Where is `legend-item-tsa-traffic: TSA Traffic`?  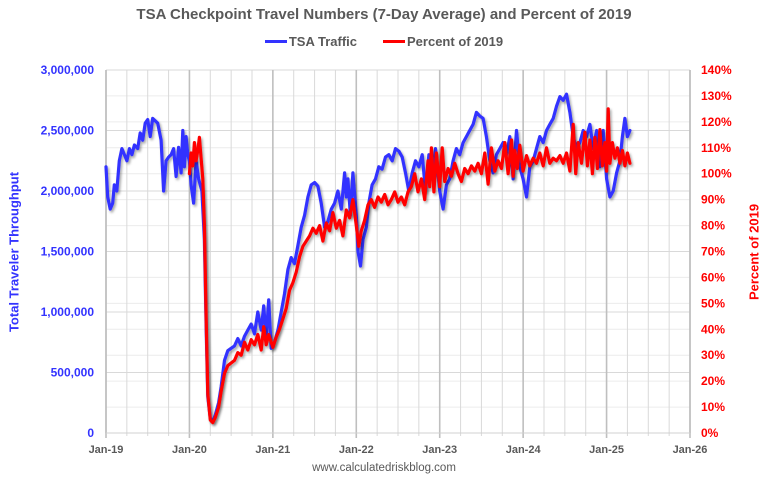
legend-item-tsa-traffic: TSA Traffic is located at coordinates (311, 41).